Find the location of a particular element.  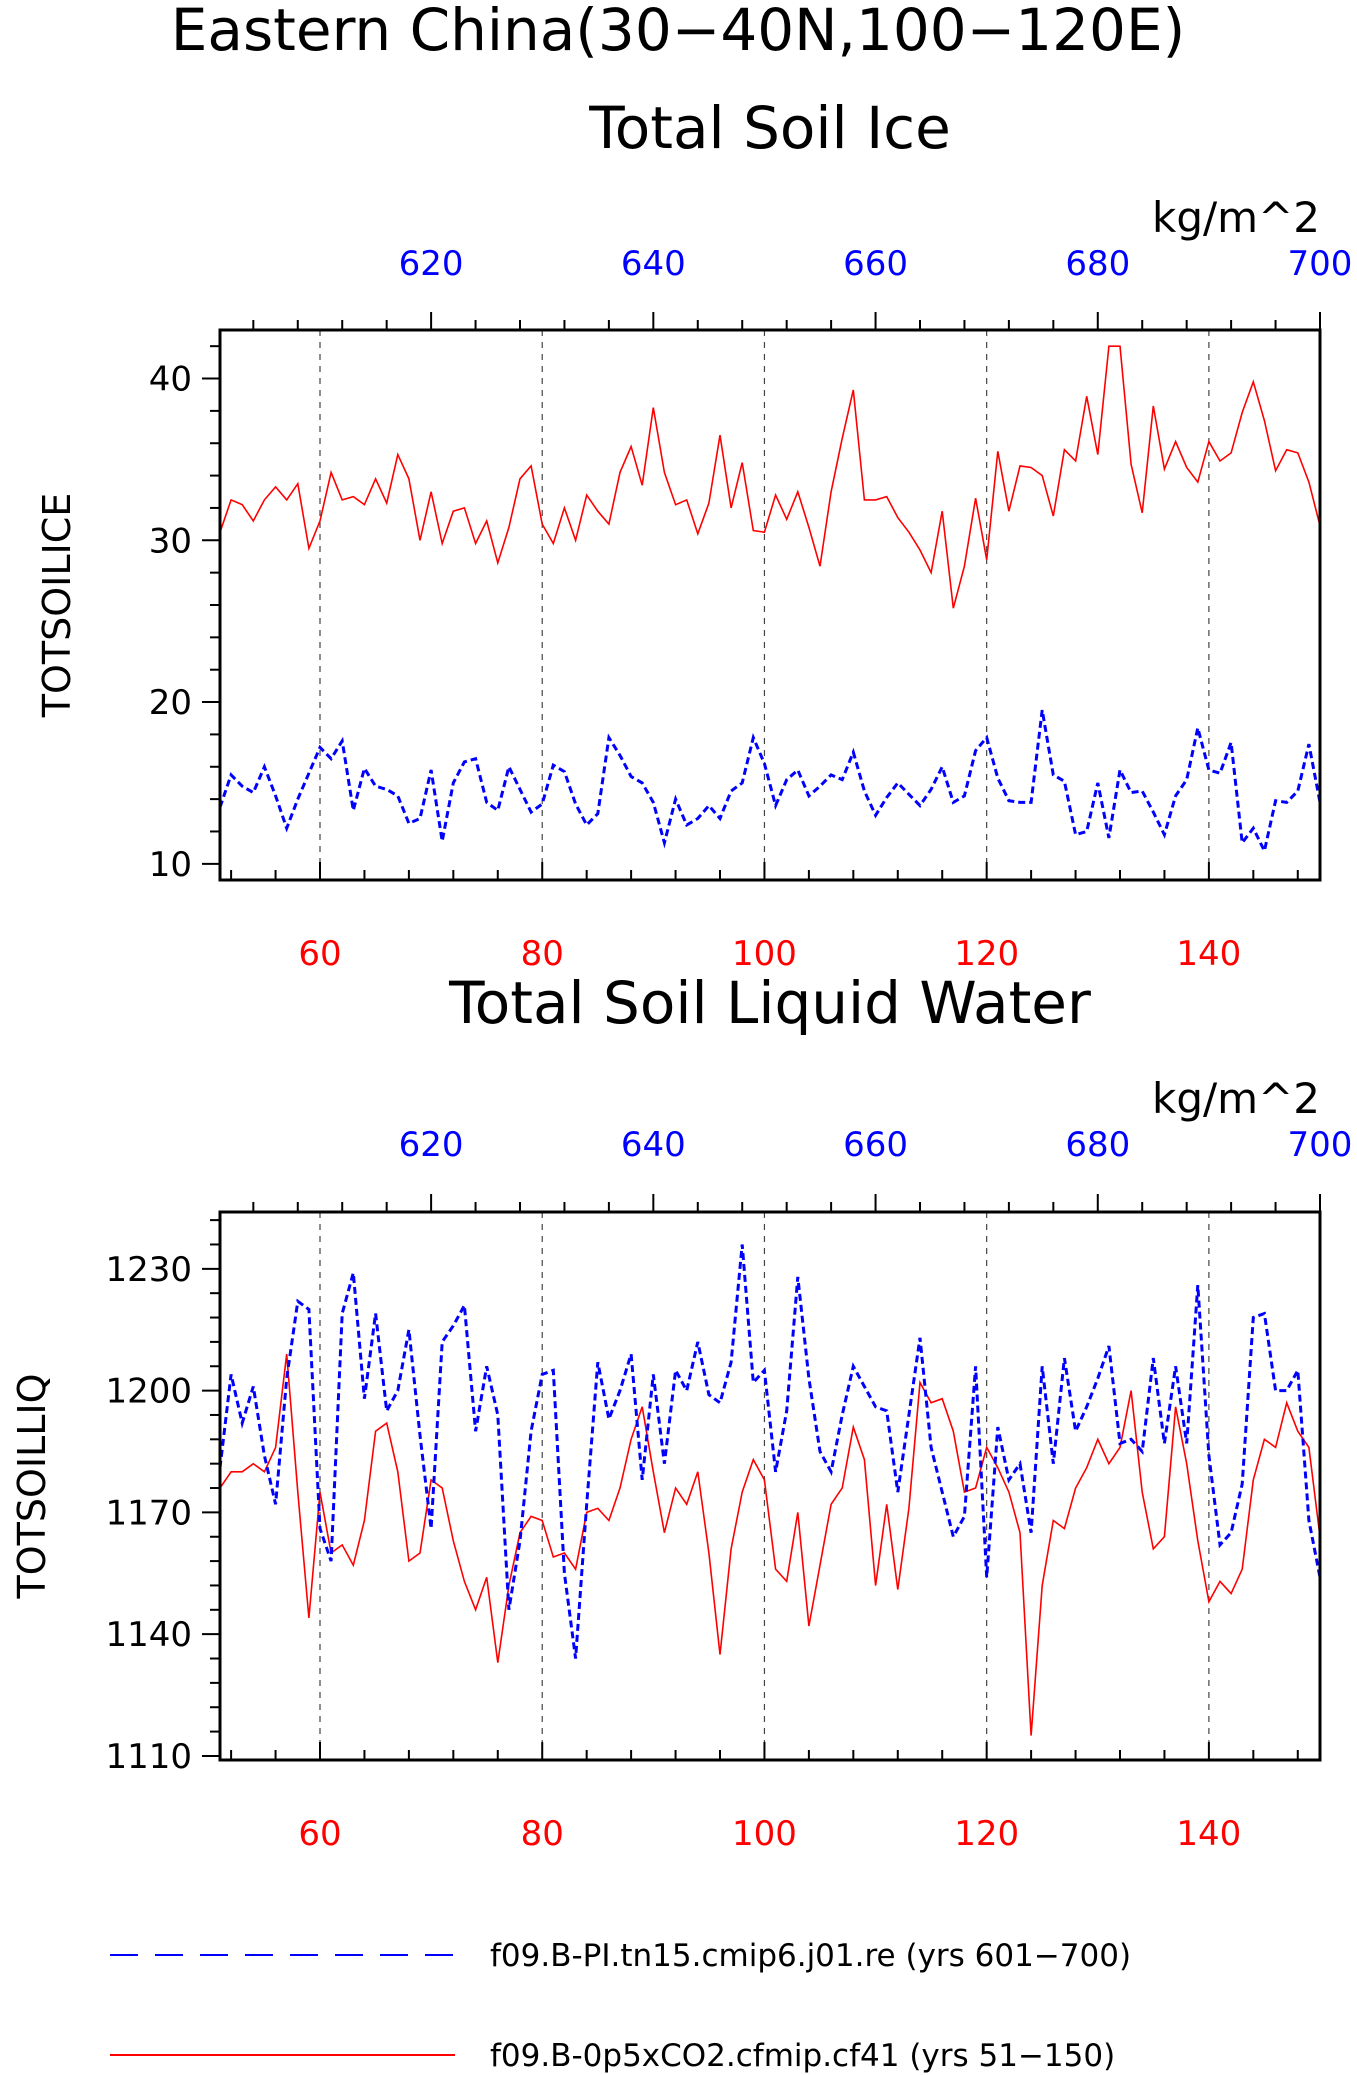

y-tick-label: 30 is located at coordinates (170, 541).